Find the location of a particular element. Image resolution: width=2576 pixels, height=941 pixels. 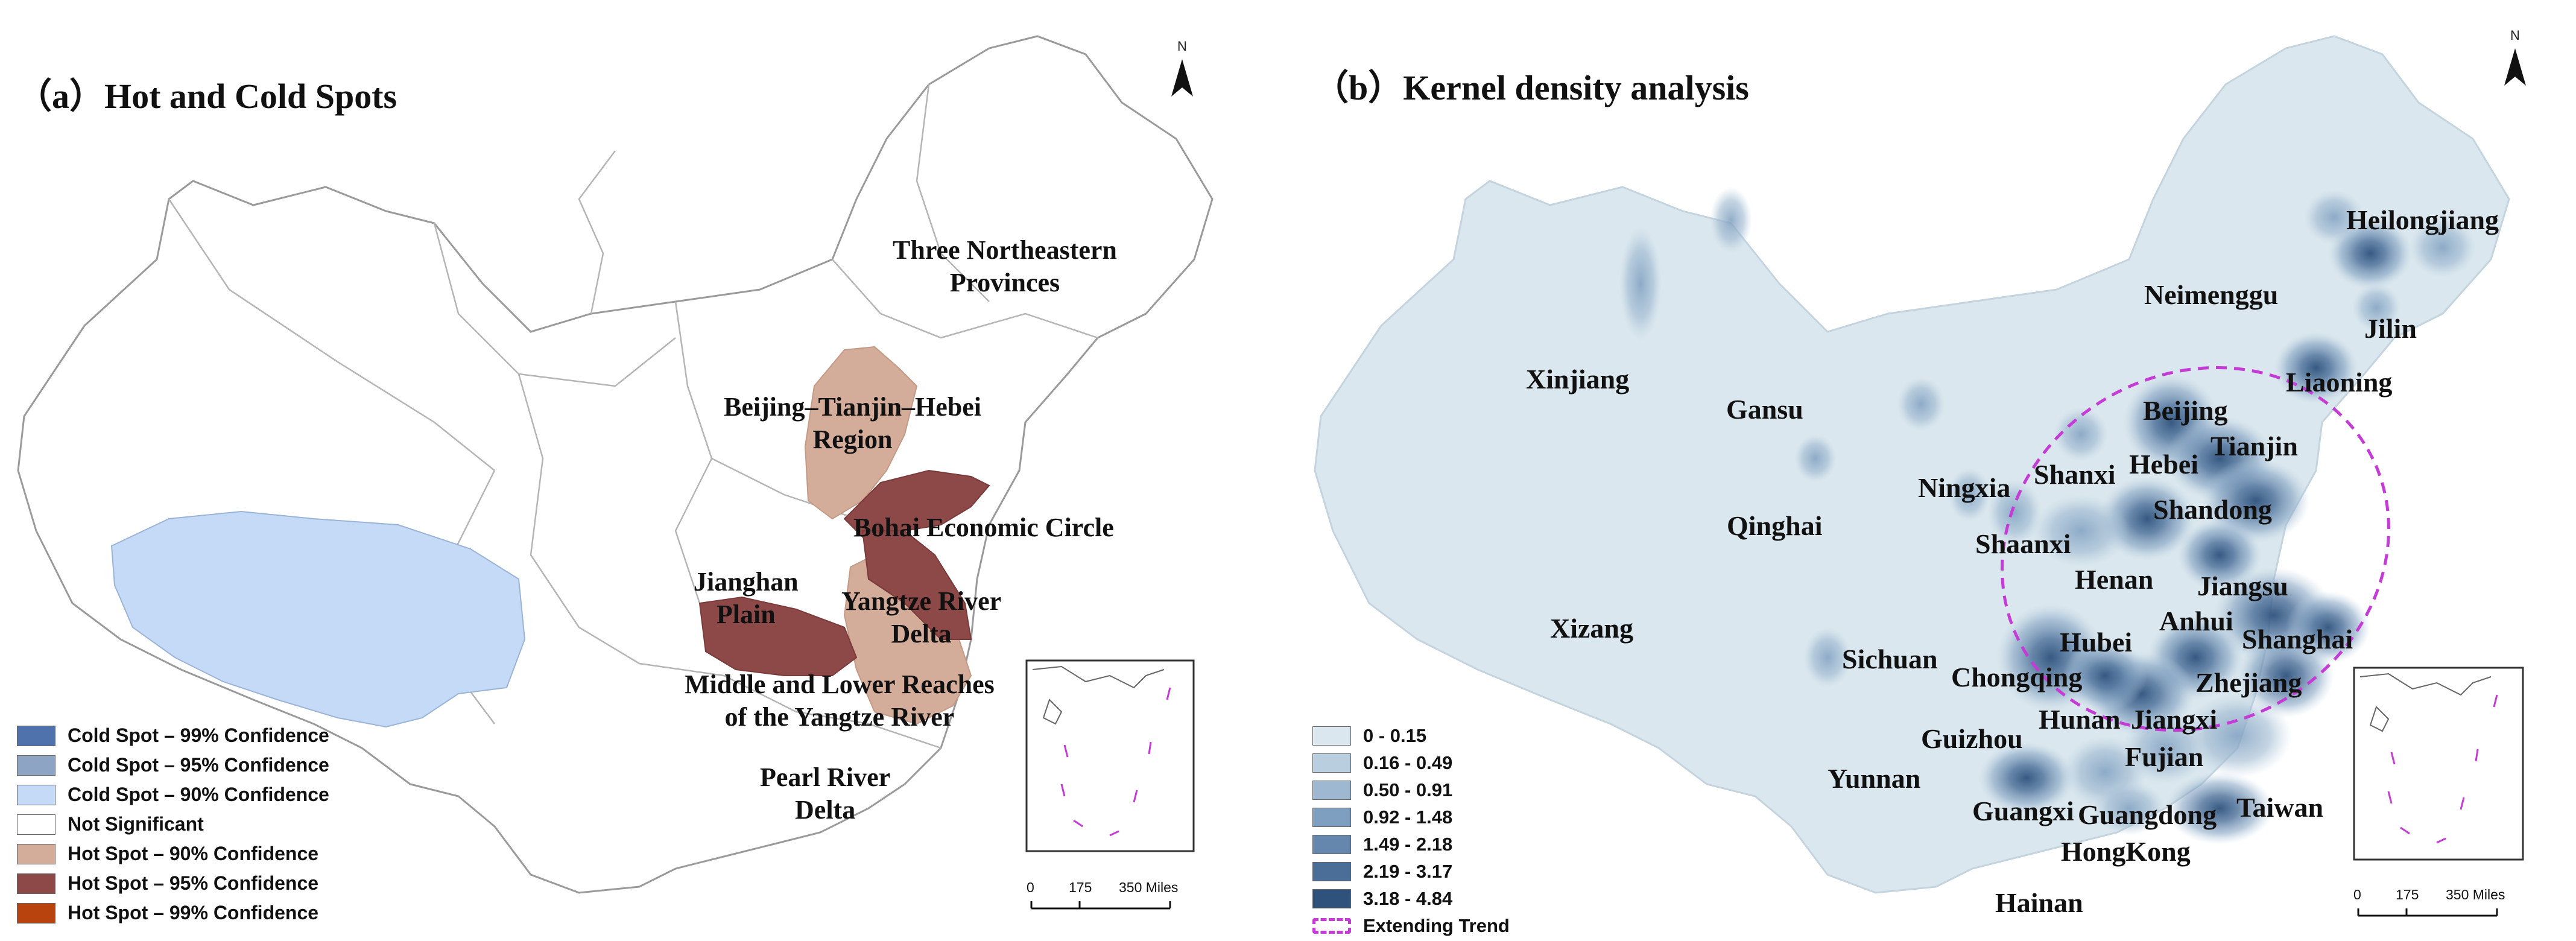

label-guizhou: Guizhou is located at coordinates (1972, 738).